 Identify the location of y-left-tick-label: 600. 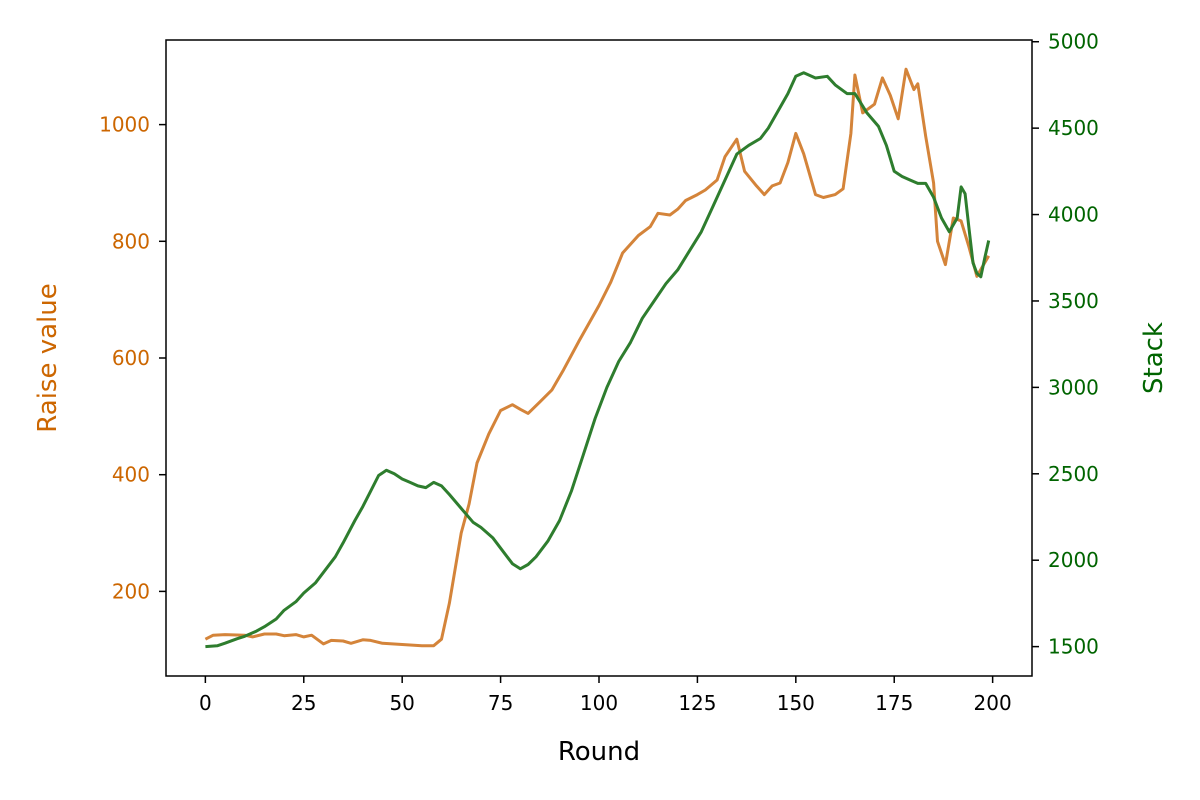
(131, 358).